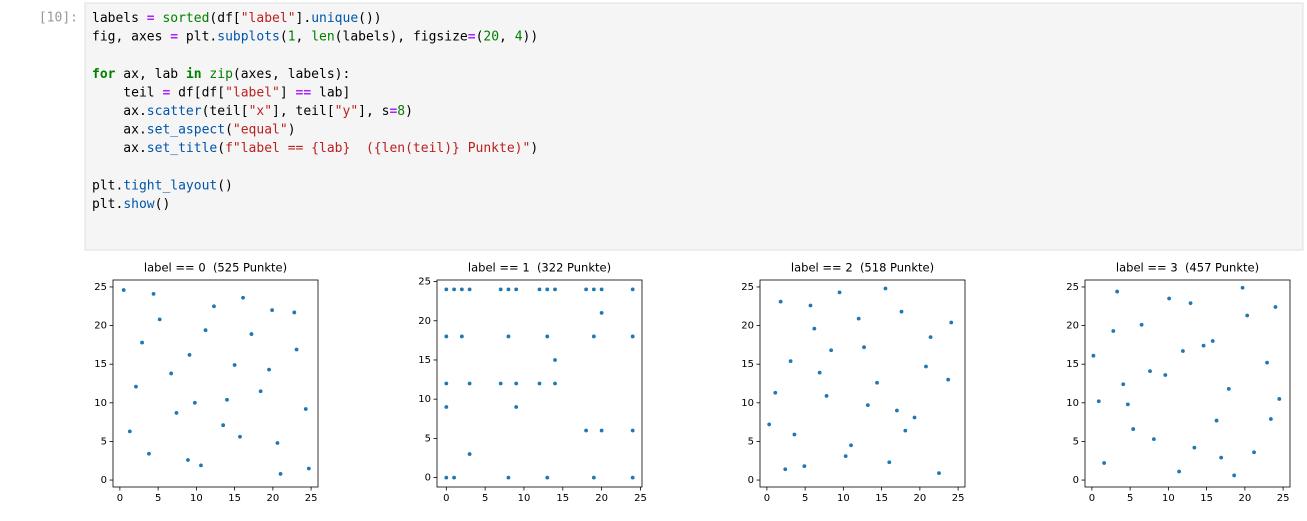 The height and width of the screenshot is (521, 1307). What do you see at coordinates (862, 268) in the screenshot?
I see `chart-title: label == 2 (518 Punkte)` at bounding box center [862, 268].